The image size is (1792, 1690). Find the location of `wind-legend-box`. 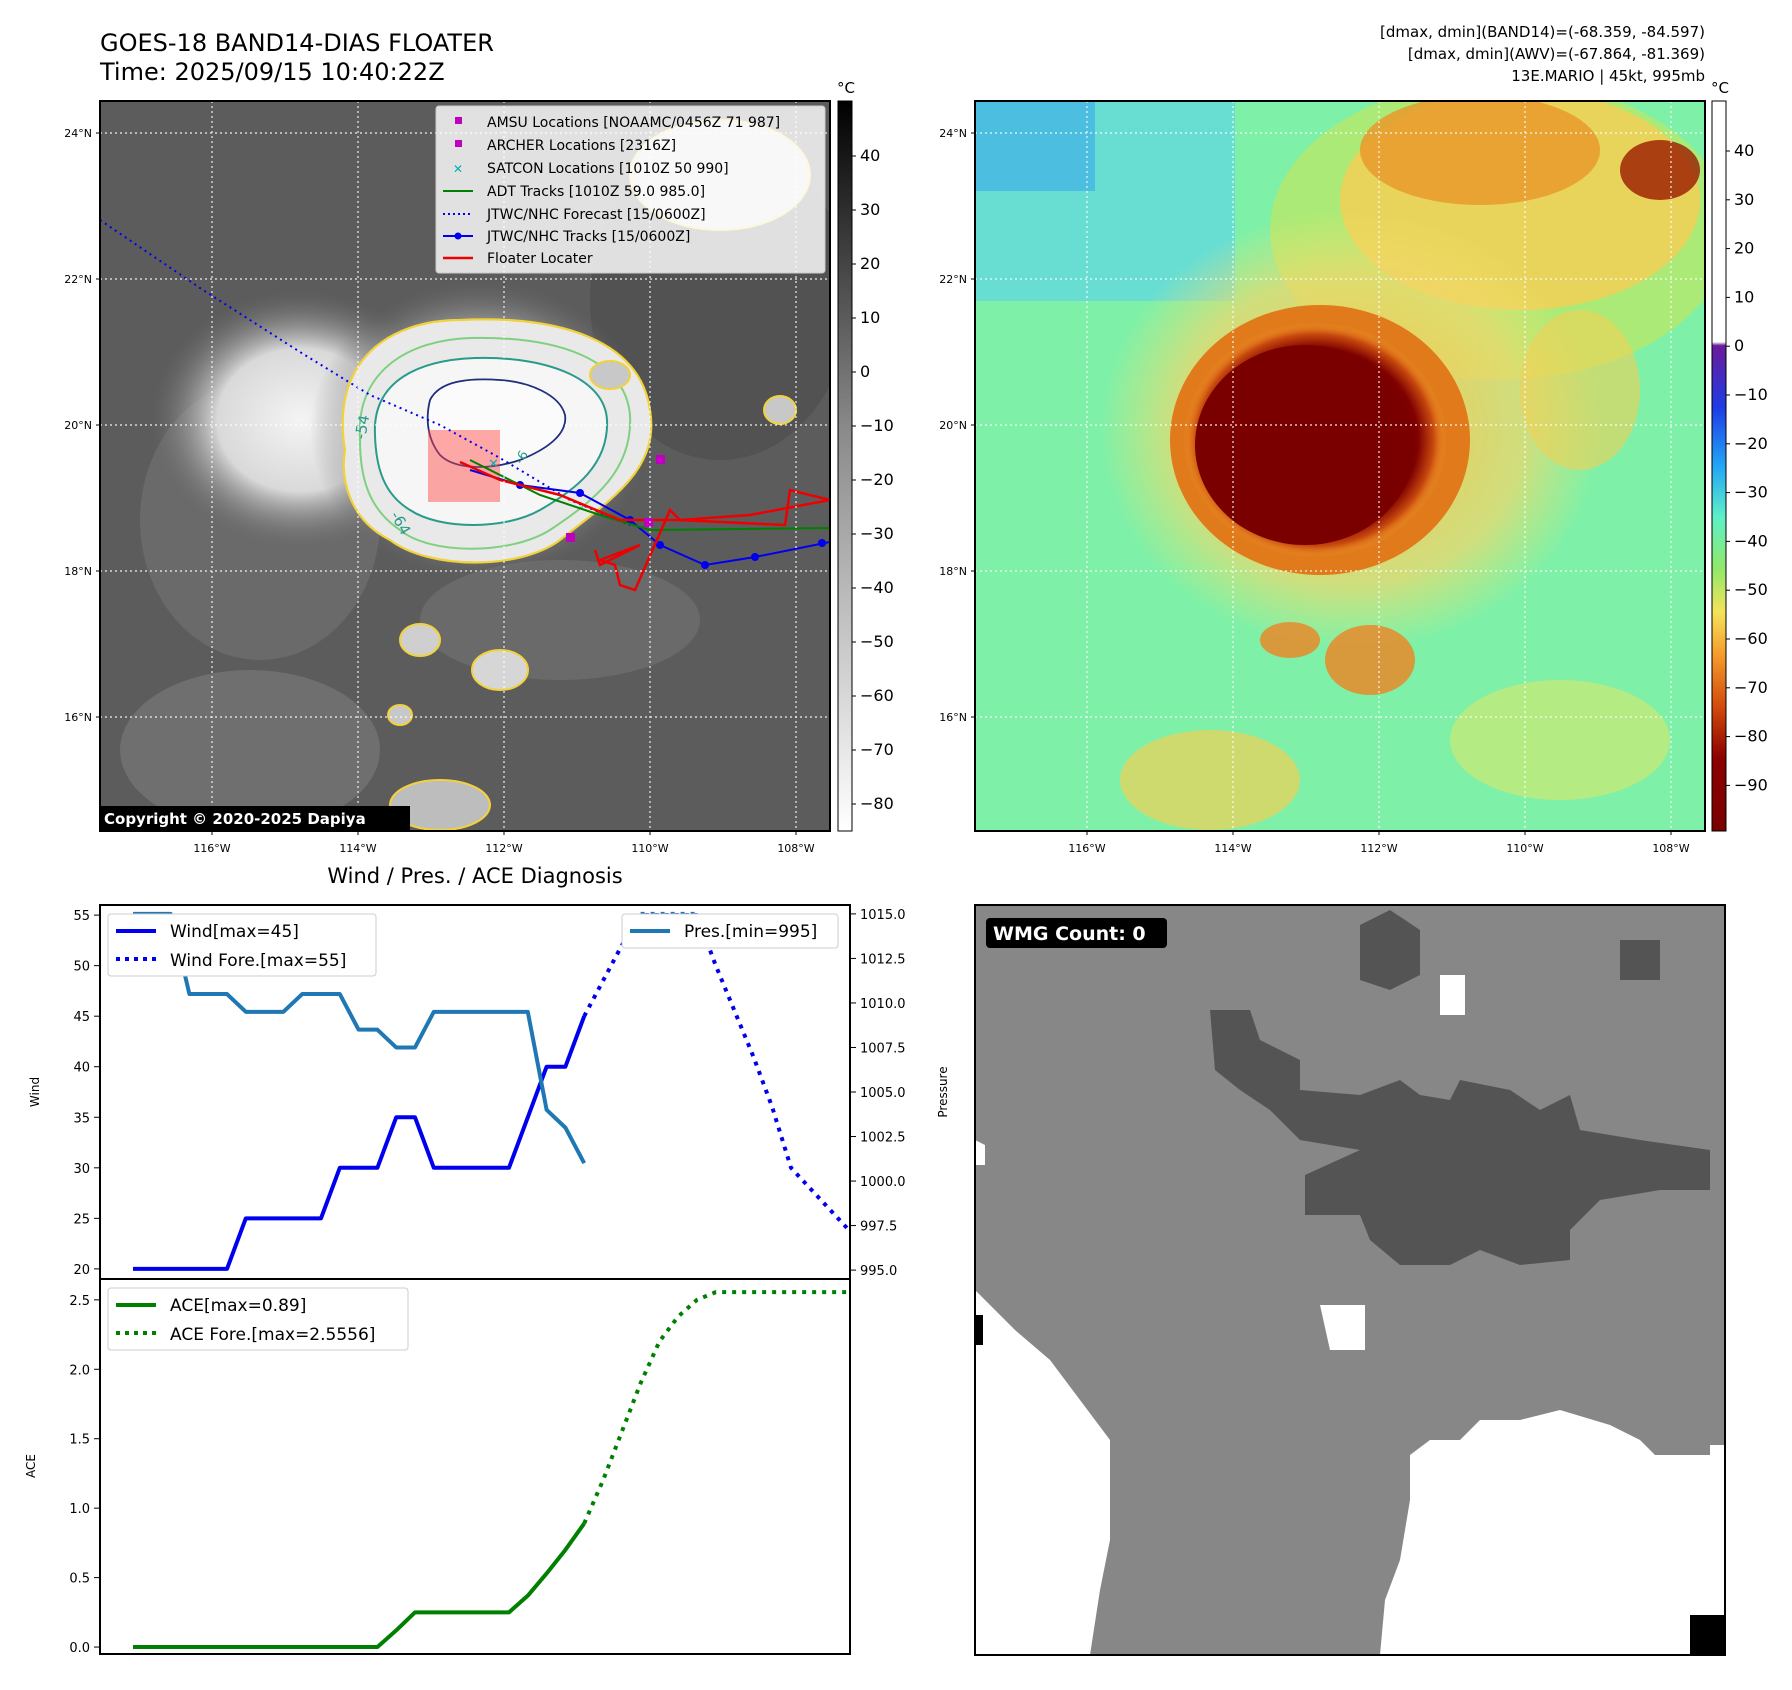

wind-legend-box is located at coordinates (242, 945).